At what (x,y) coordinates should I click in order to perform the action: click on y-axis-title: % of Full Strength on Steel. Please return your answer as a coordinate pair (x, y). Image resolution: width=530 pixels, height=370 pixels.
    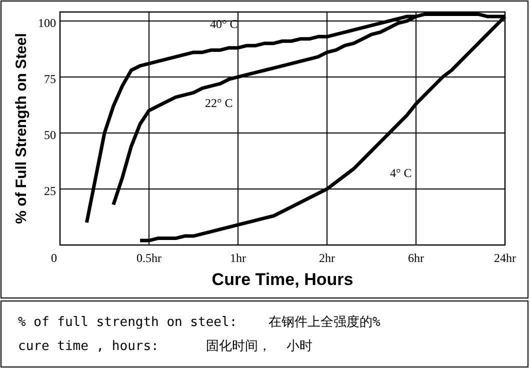
    Looking at the image, I should click on (21, 128).